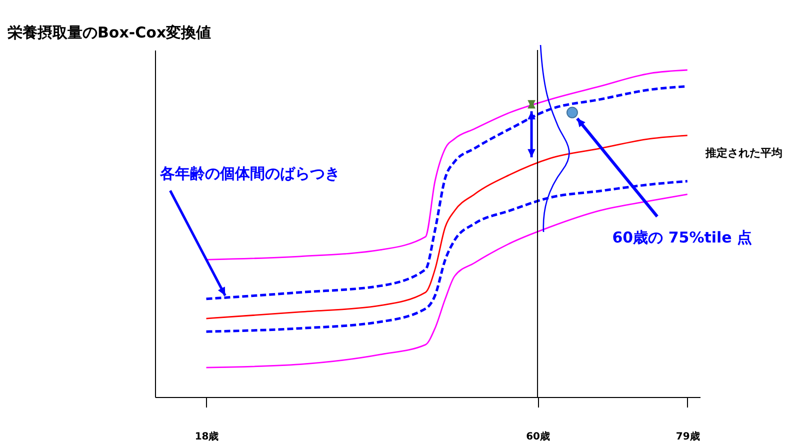 This screenshot has height=441, width=792. I want to click on series-label: 推定された平均, so click(743, 153).